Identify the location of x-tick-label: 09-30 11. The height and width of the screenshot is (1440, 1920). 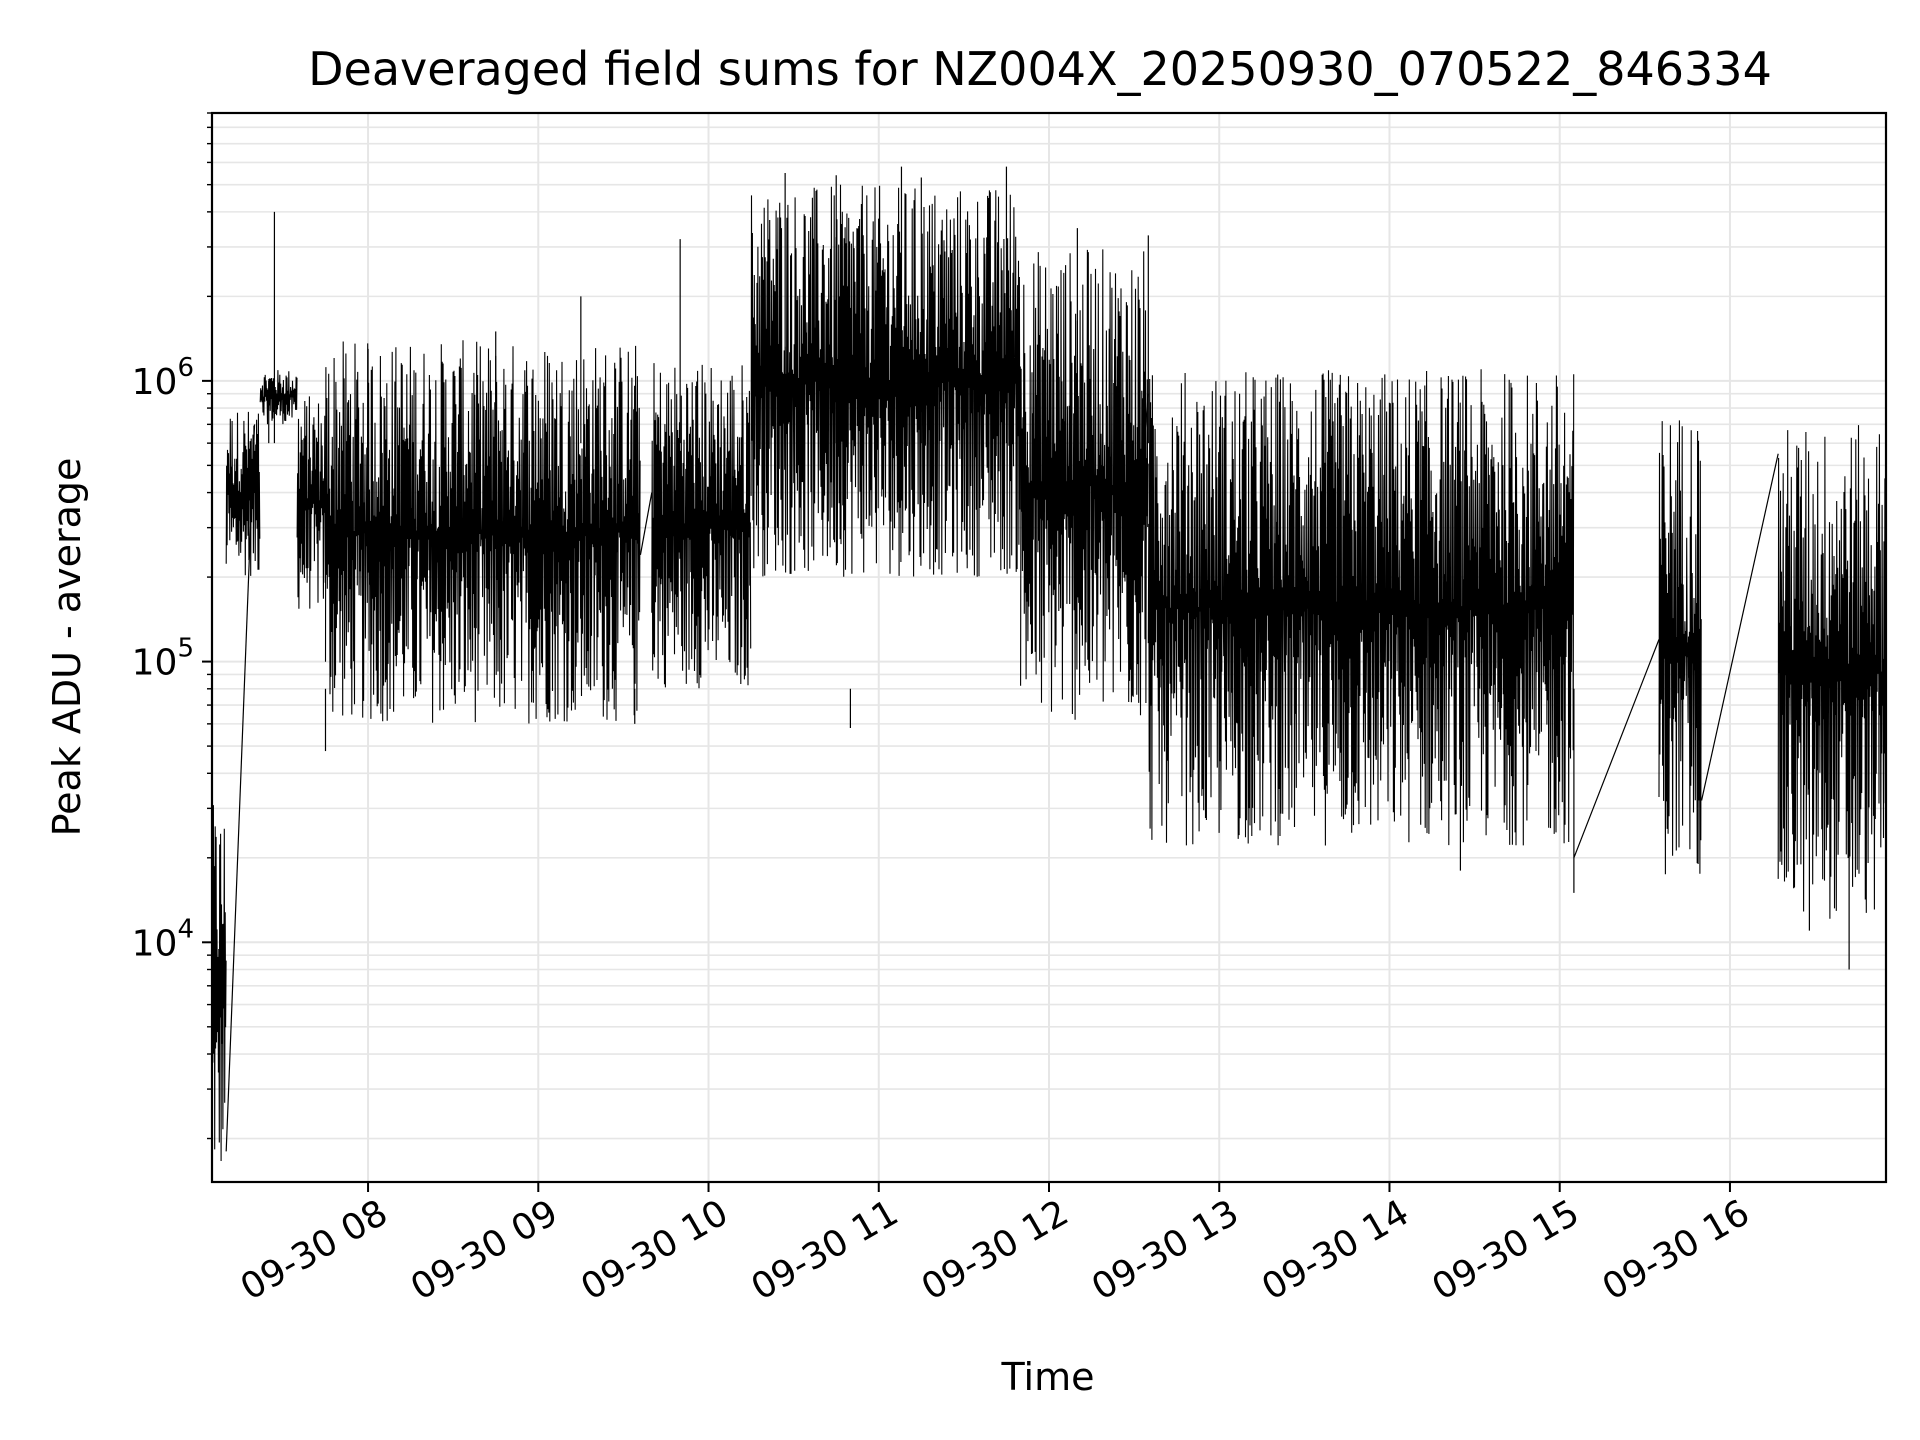
(825, 1250).